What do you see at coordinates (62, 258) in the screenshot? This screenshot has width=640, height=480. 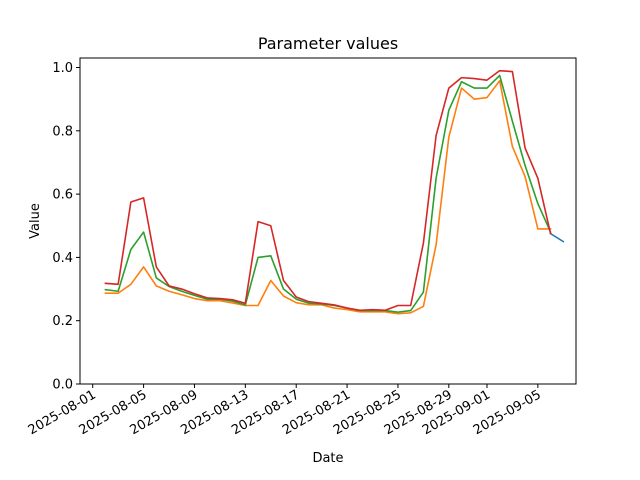 I see `y-tick-label: 0.4` at bounding box center [62, 258].